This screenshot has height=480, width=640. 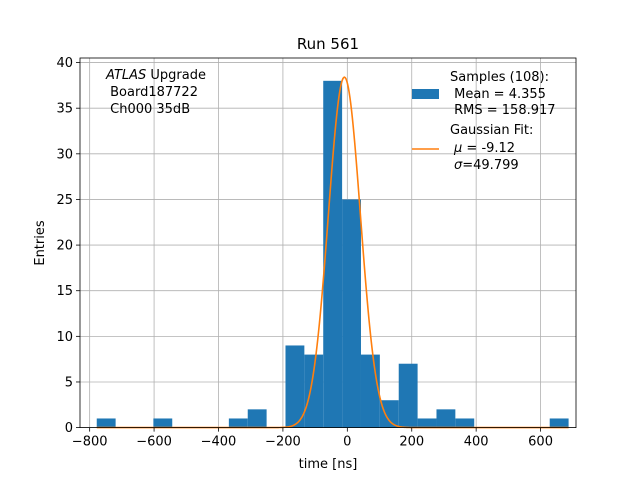 I want to click on y-tick-label: 20, so click(x=64, y=246).